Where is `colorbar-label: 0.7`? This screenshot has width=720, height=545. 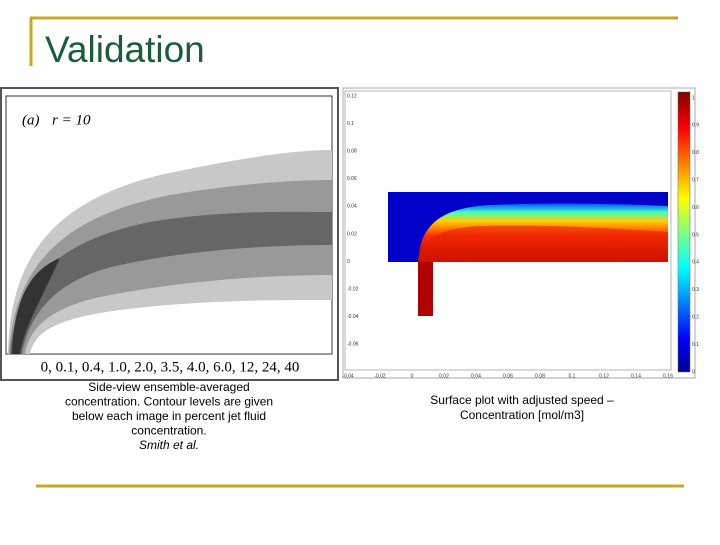 colorbar-label: 0.7 is located at coordinates (695, 181).